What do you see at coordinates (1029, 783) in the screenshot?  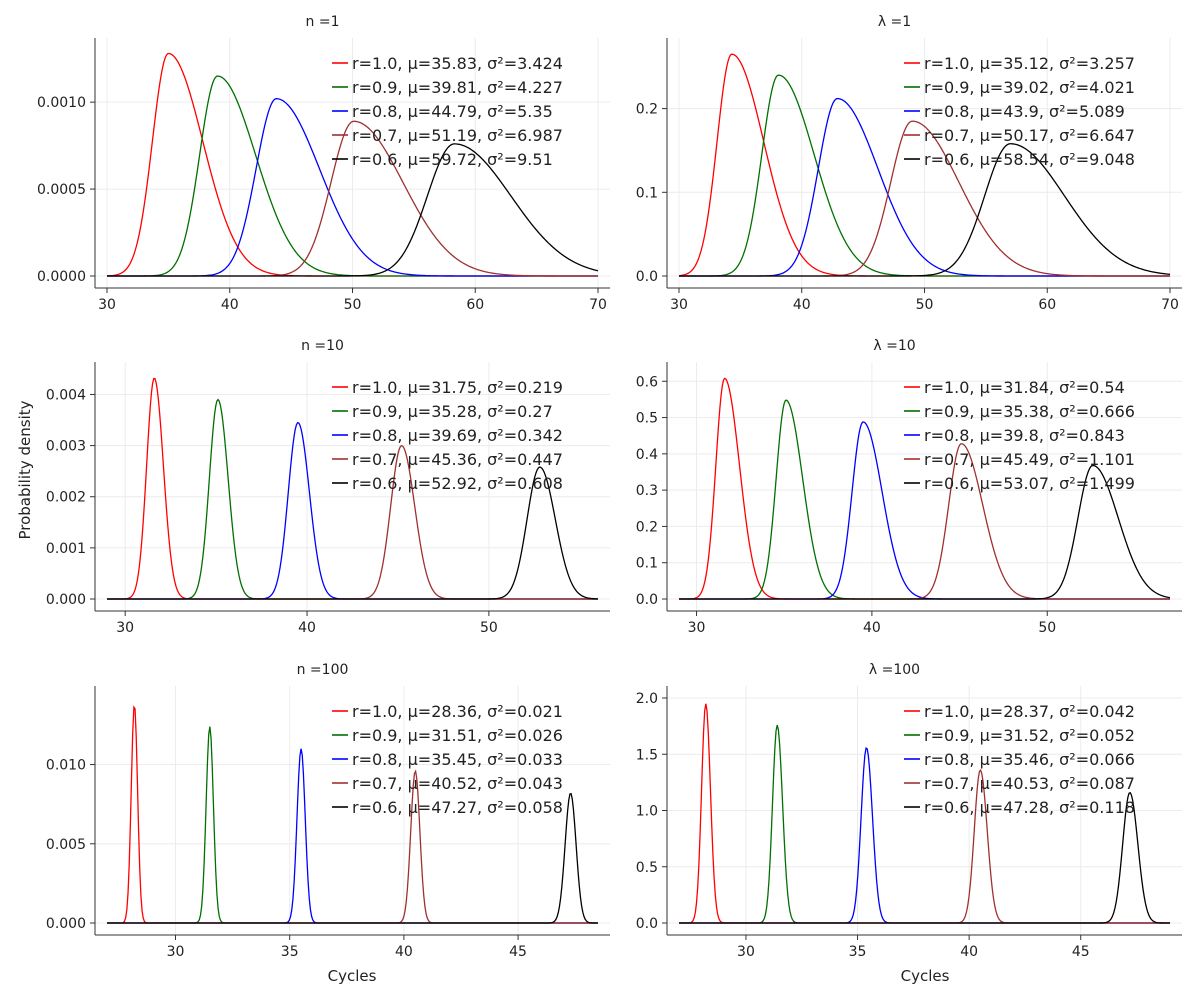 I see `legend-label: r=0.7, μ=40.53, σ²=0.087` at bounding box center [1029, 783].